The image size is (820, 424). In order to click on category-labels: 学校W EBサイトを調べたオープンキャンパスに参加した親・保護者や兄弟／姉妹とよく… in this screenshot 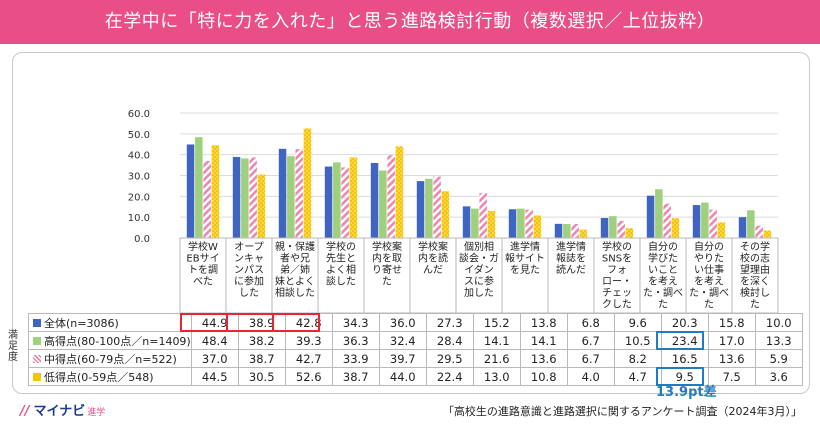, I will do `click(479, 275)`.